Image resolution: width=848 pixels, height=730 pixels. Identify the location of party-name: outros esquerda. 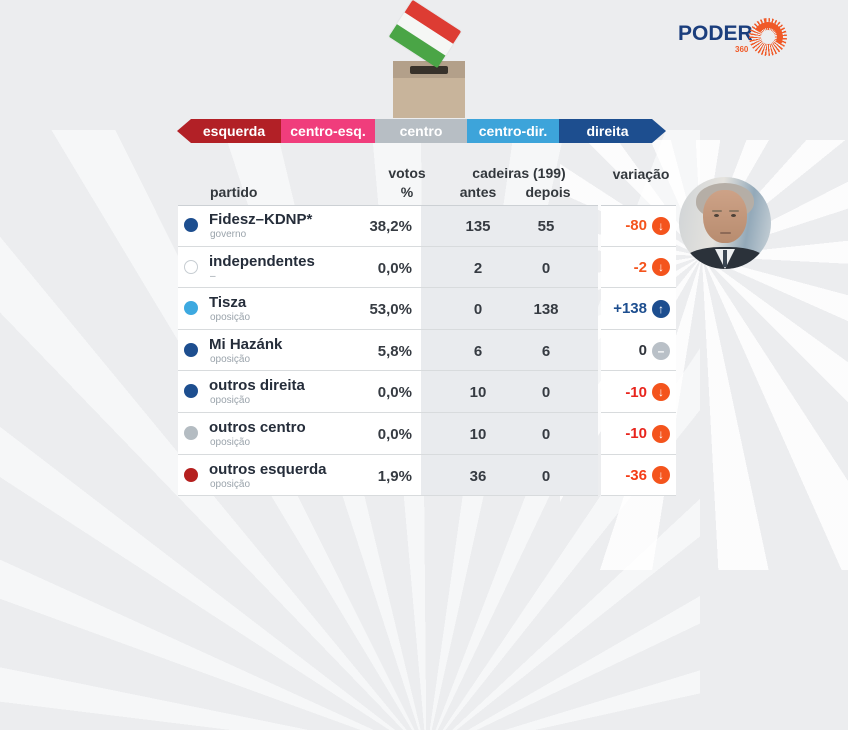
(268, 469).